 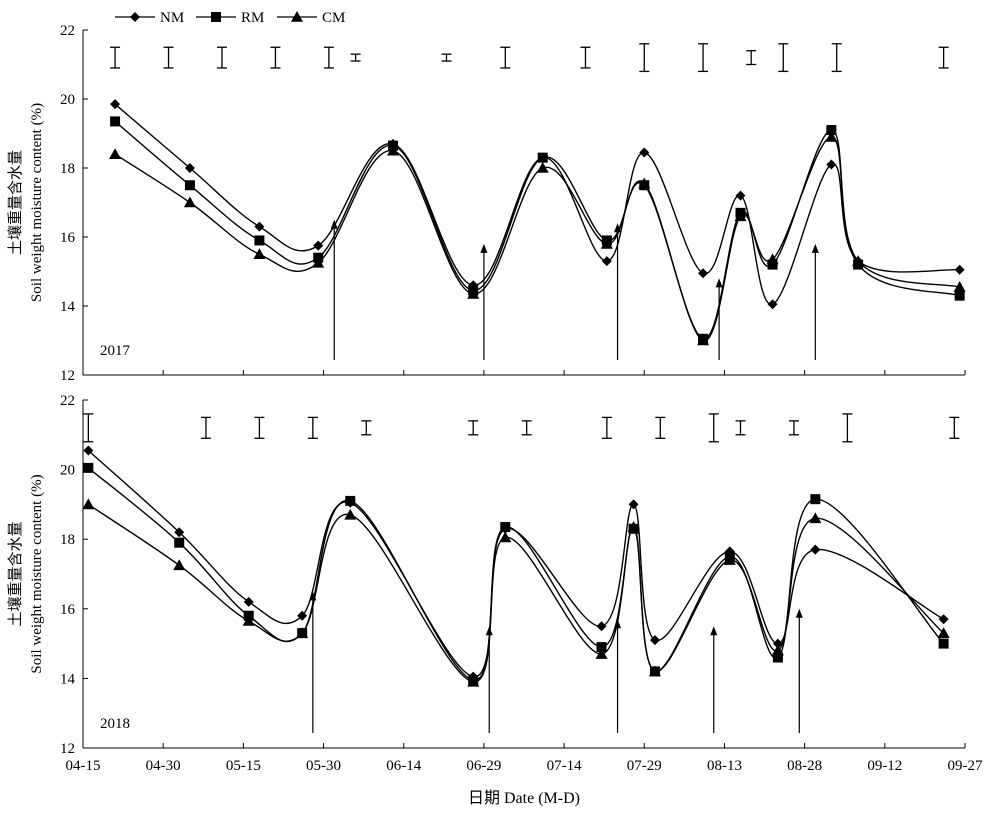 What do you see at coordinates (724, 766) in the screenshot?
I see `x-tick-label: 08-13` at bounding box center [724, 766].